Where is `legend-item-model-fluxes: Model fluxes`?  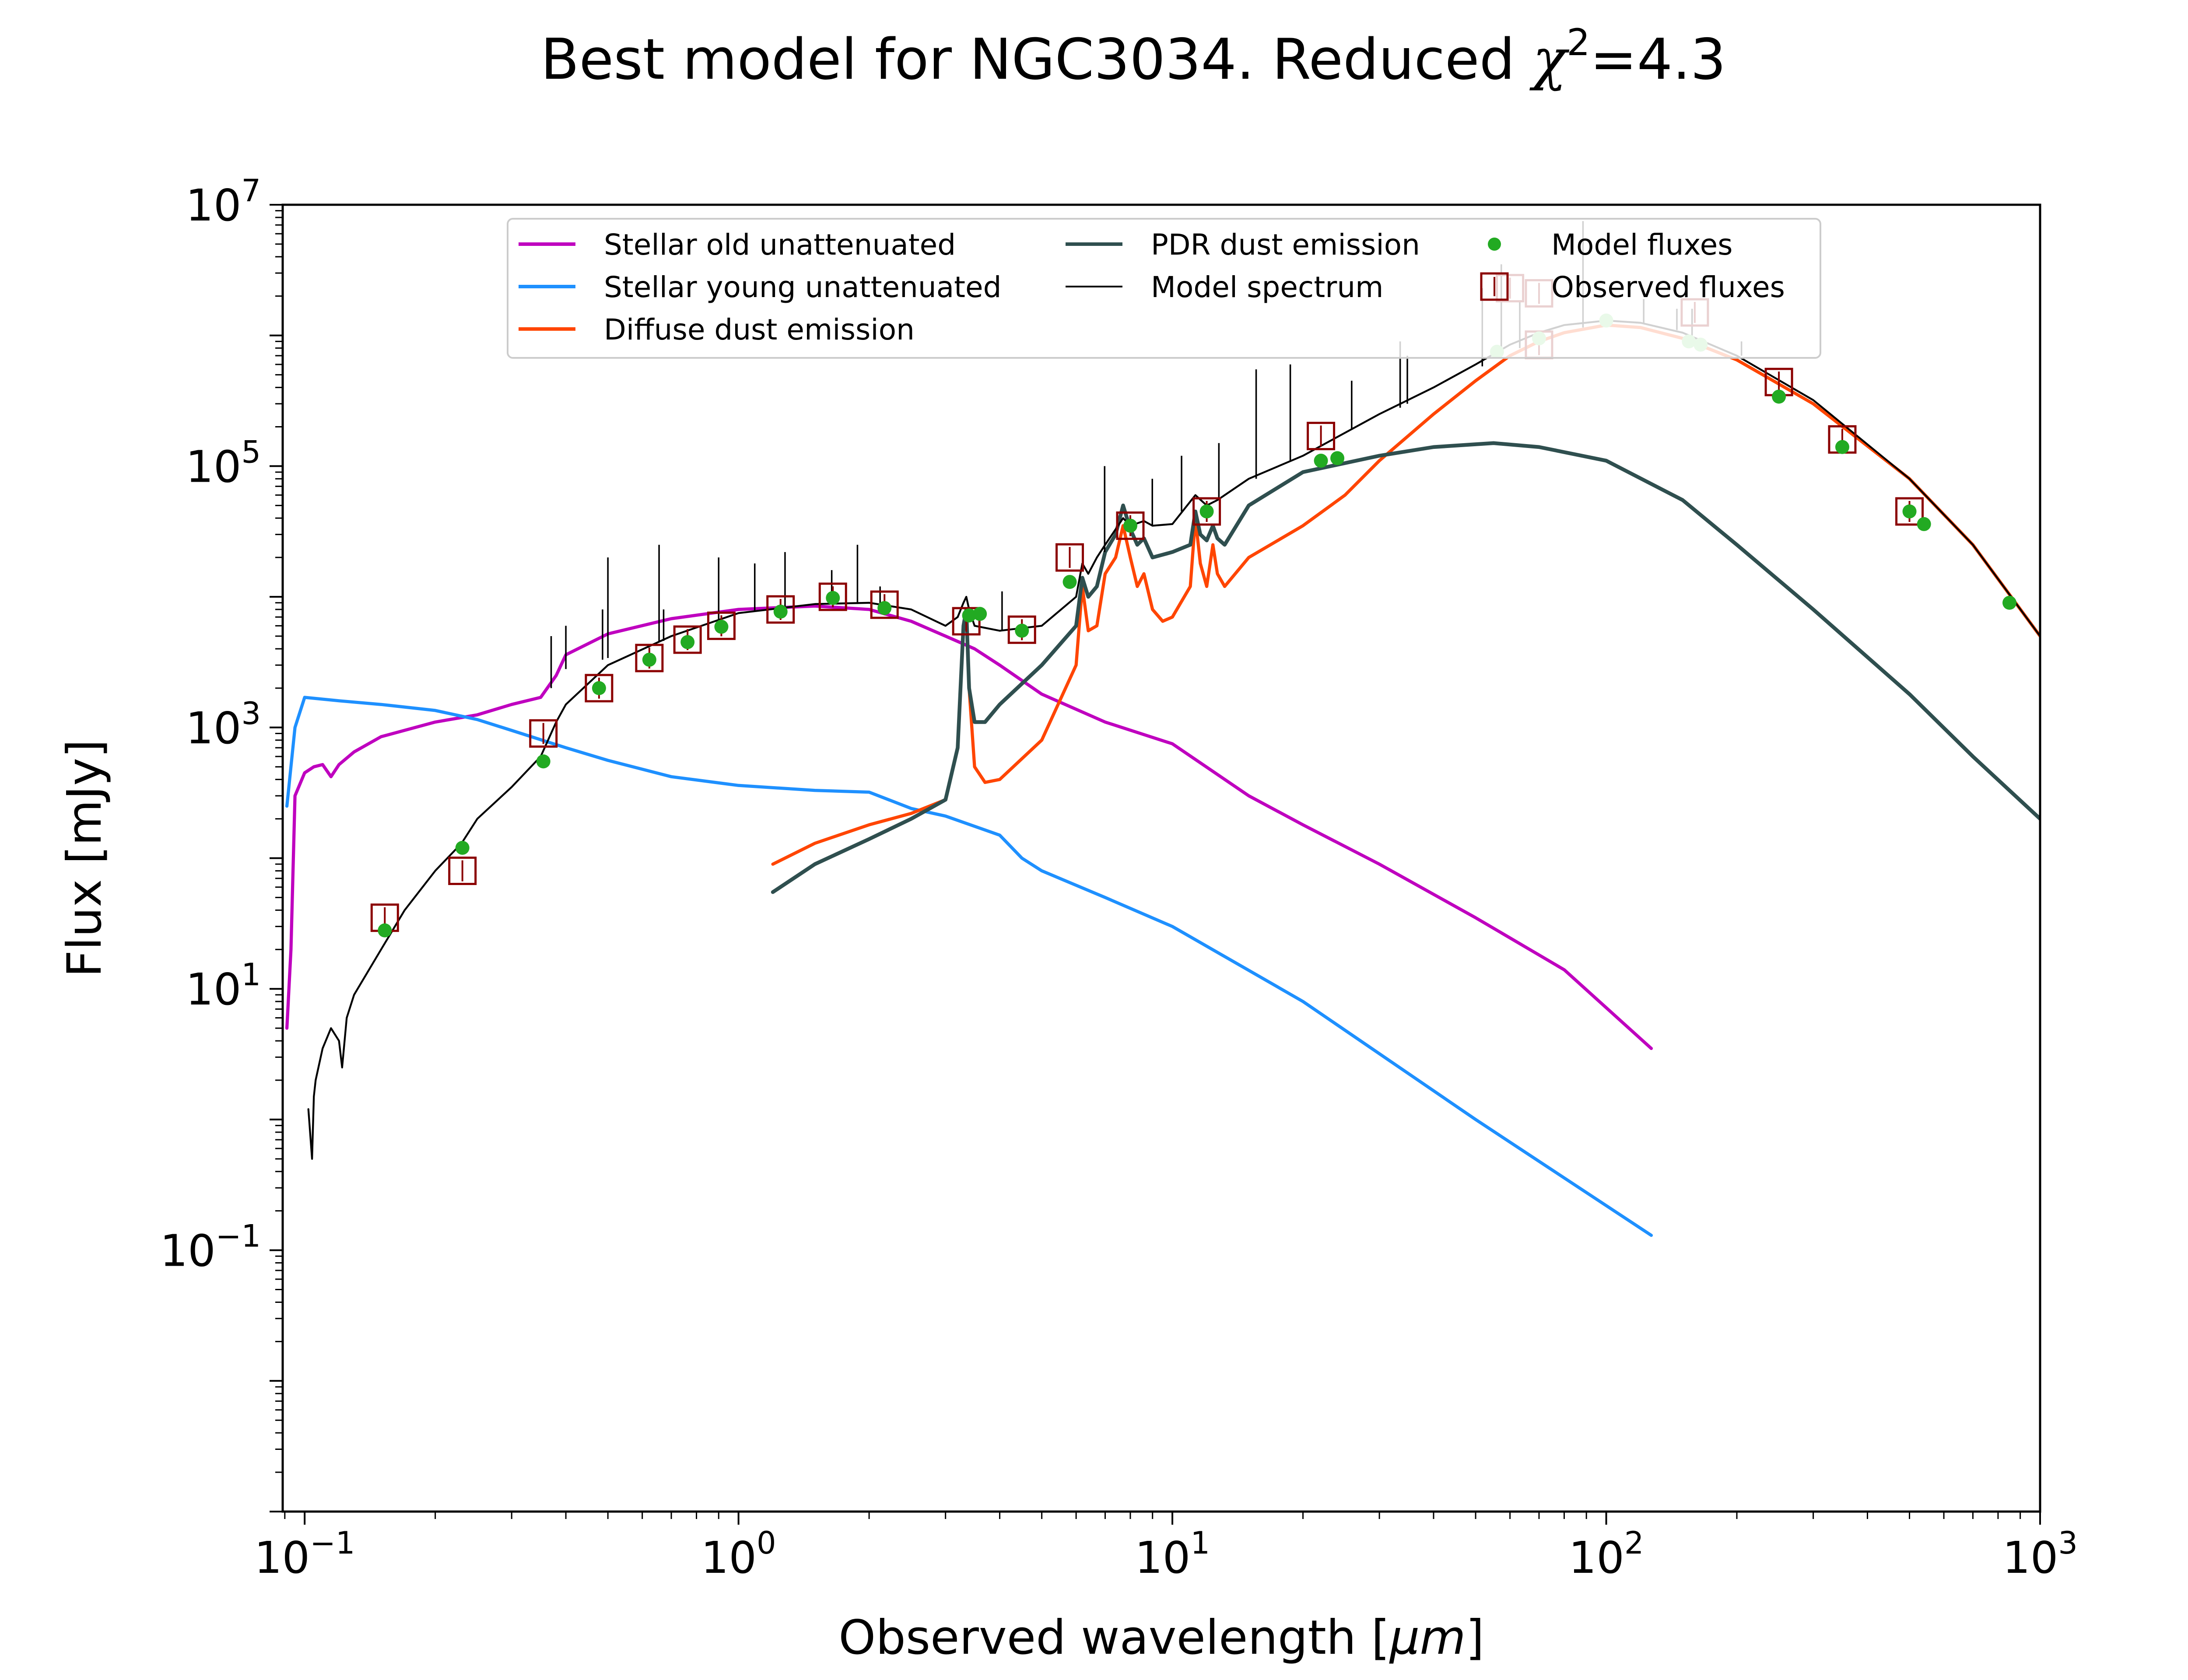
legend-item-model-fluxes: Model fluxes is located at coordinates (1611, 245).